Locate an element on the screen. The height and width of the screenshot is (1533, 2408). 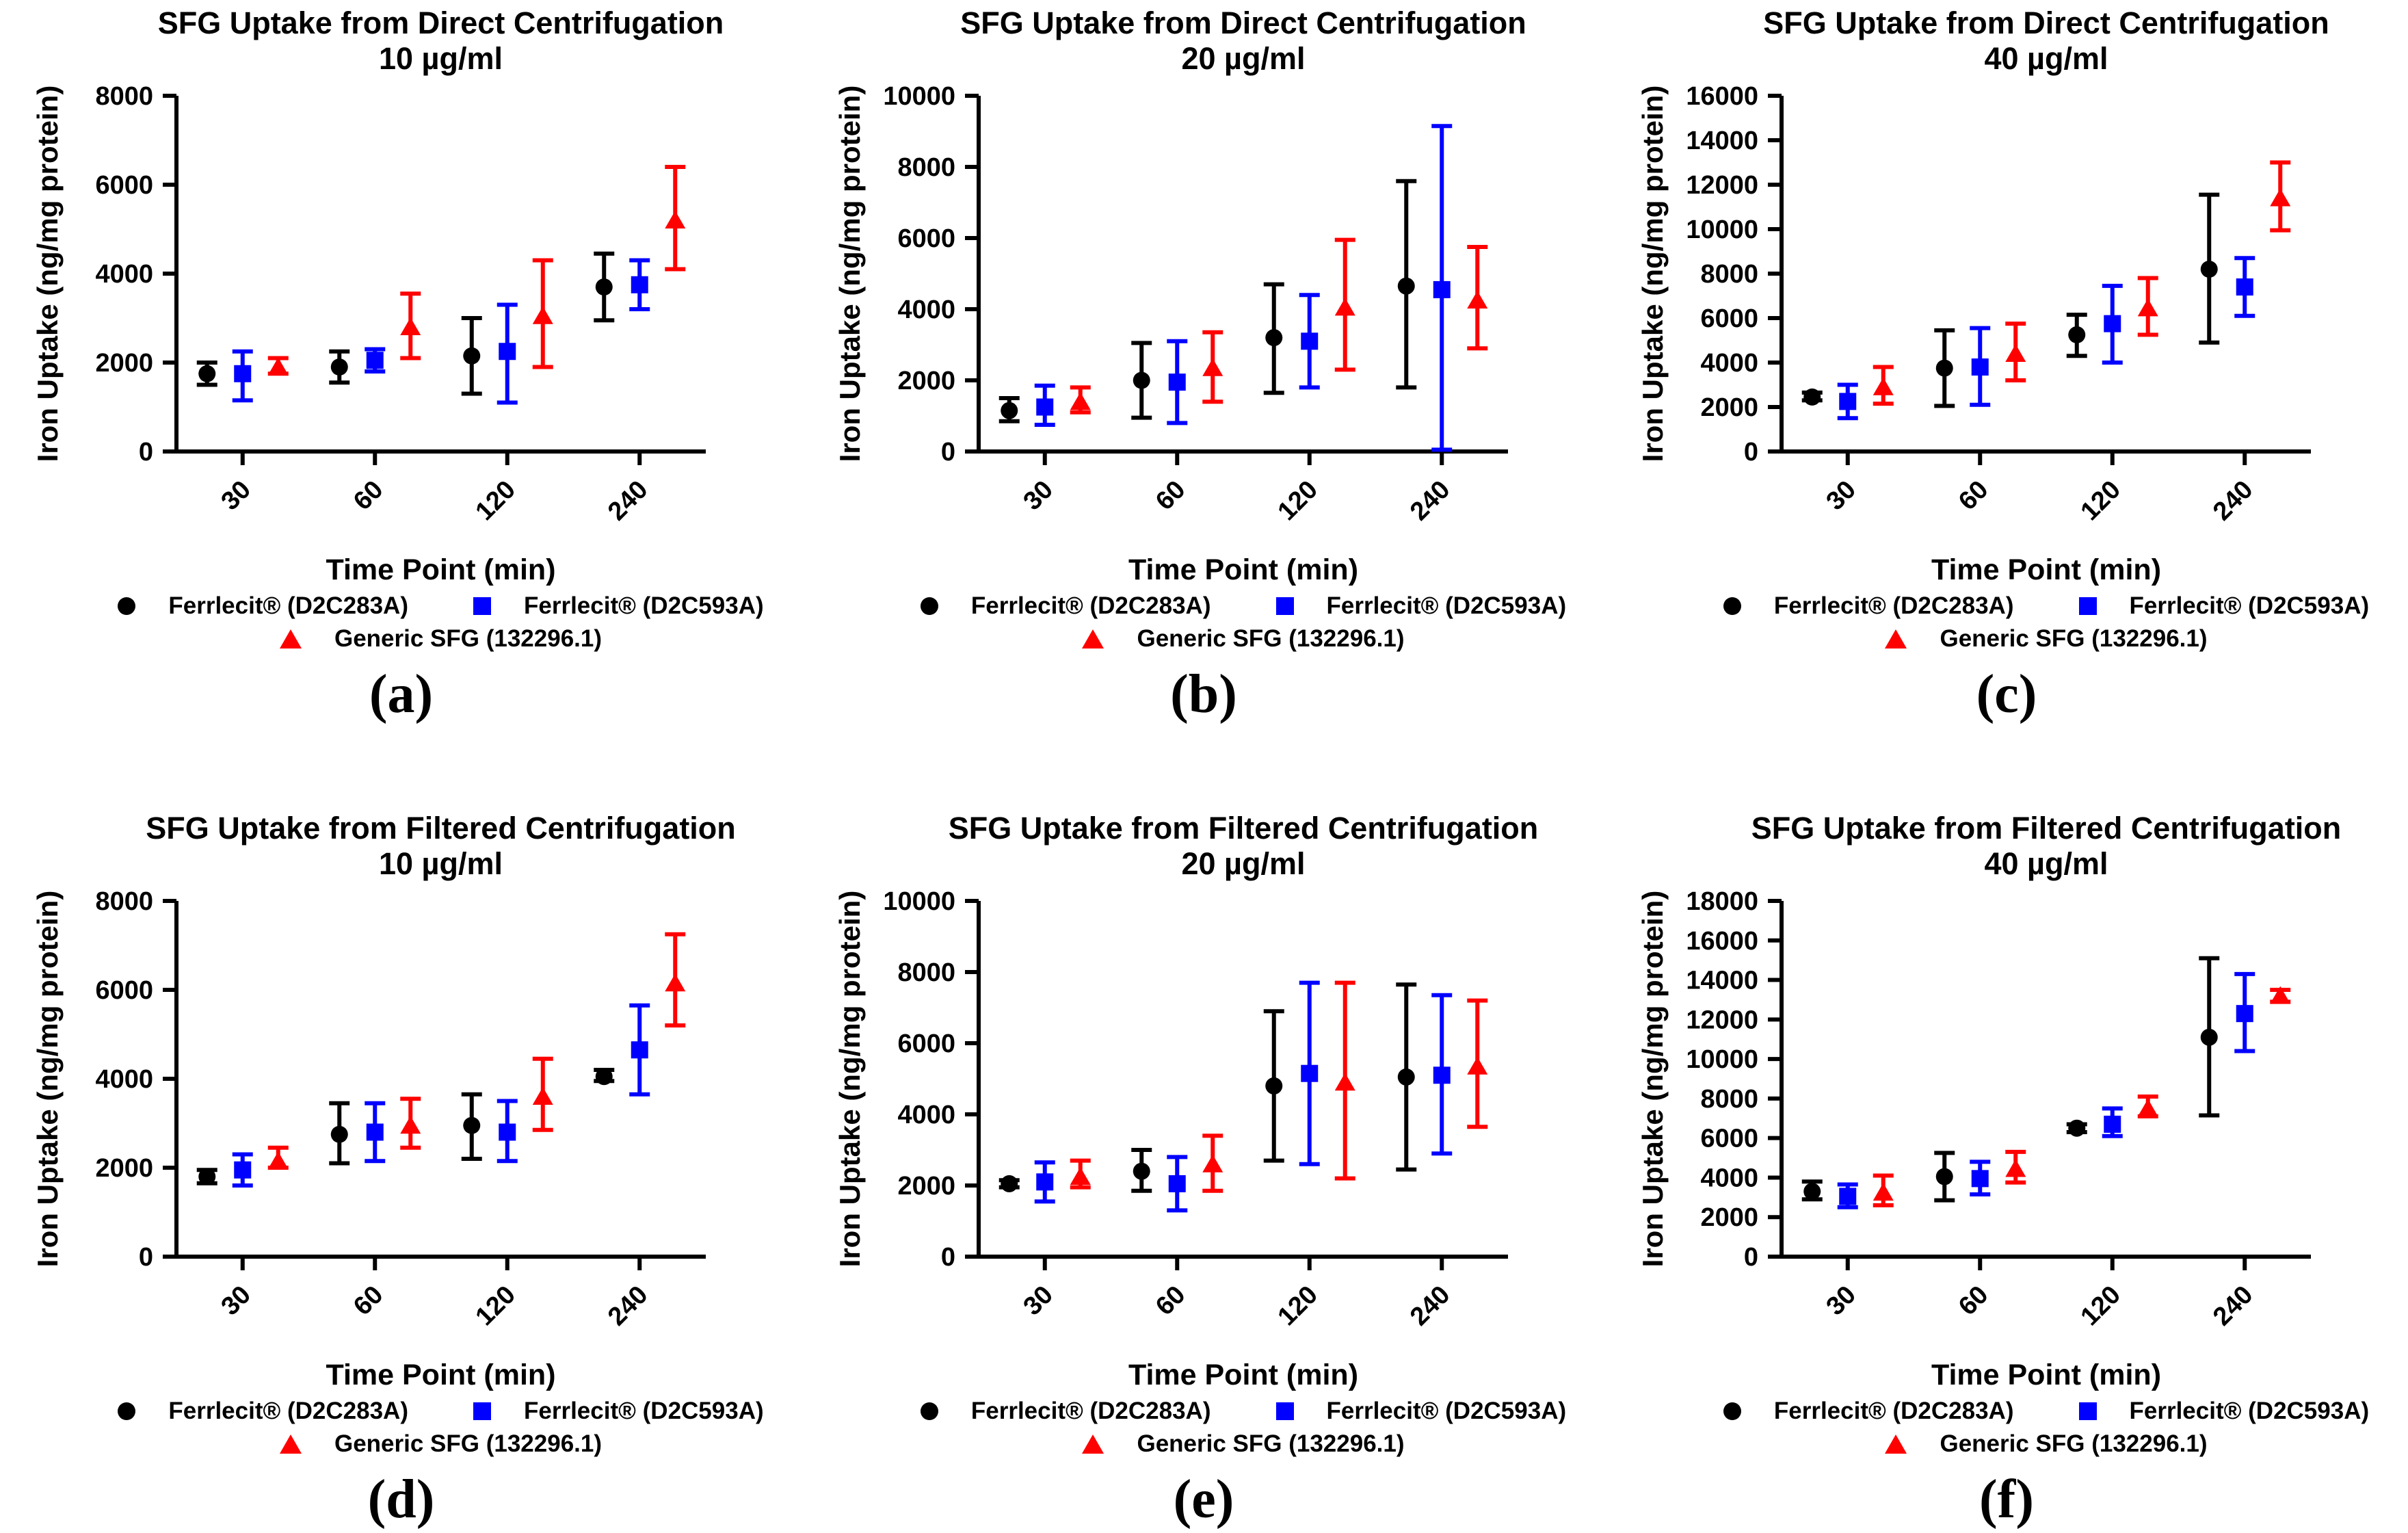
y-tick-label: 14000 is located at coordinates (1722, 981).